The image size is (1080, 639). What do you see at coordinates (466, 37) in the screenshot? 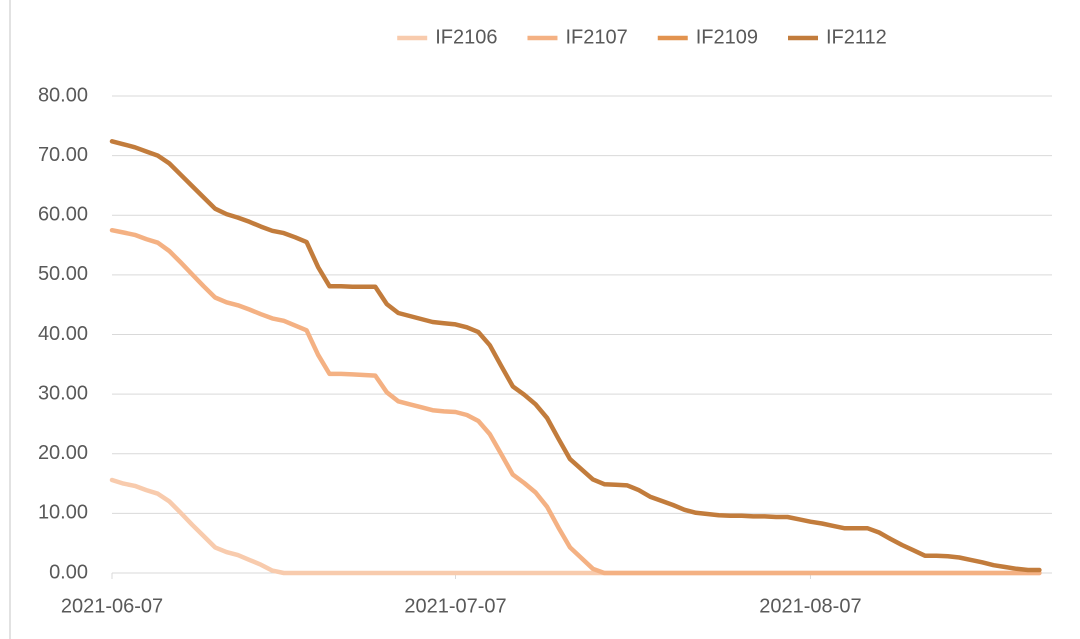
I see `legend-label: IF2106` at bounding box center [466, 37].